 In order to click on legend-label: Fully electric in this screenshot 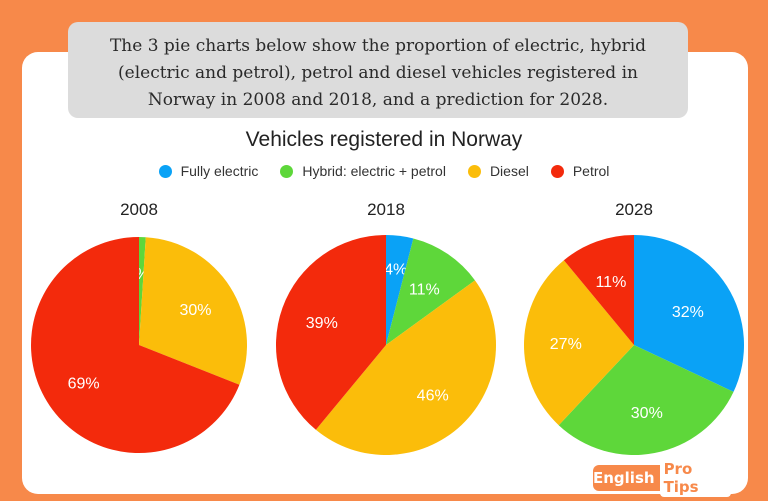, I will do `click(219, 171)`.